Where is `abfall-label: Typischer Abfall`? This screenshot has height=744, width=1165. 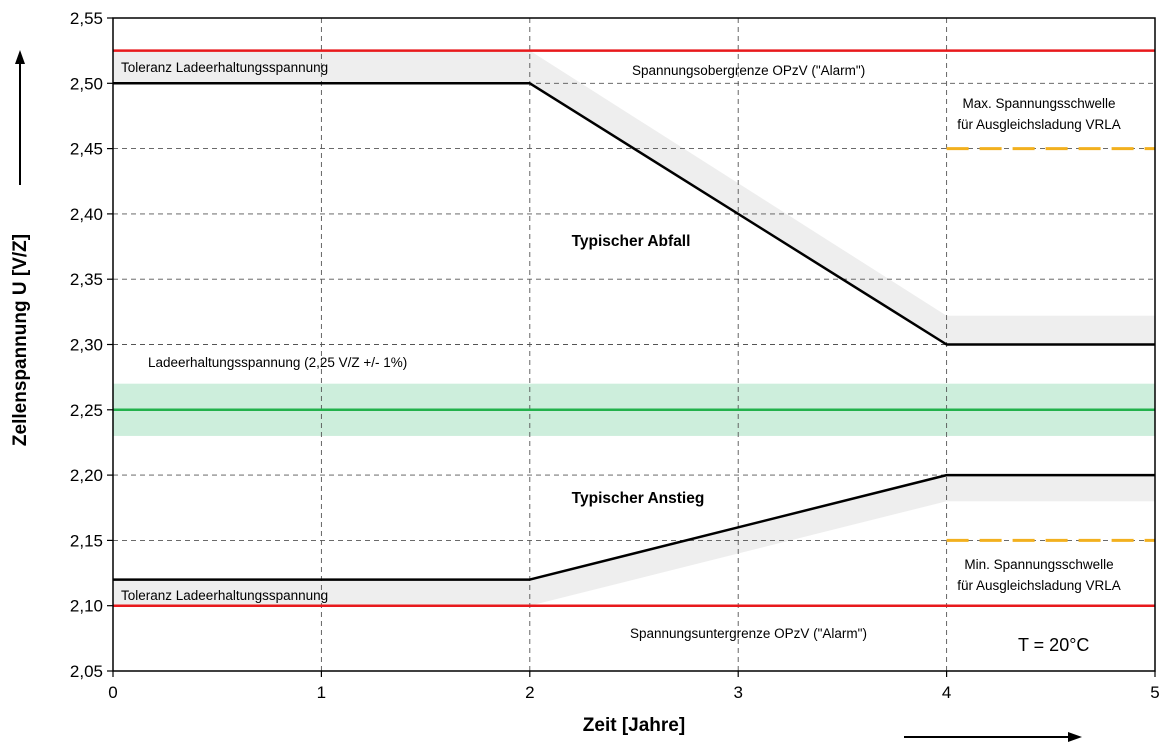
abfall-label: Typischer Abfall is located at coordinates (631, 241).